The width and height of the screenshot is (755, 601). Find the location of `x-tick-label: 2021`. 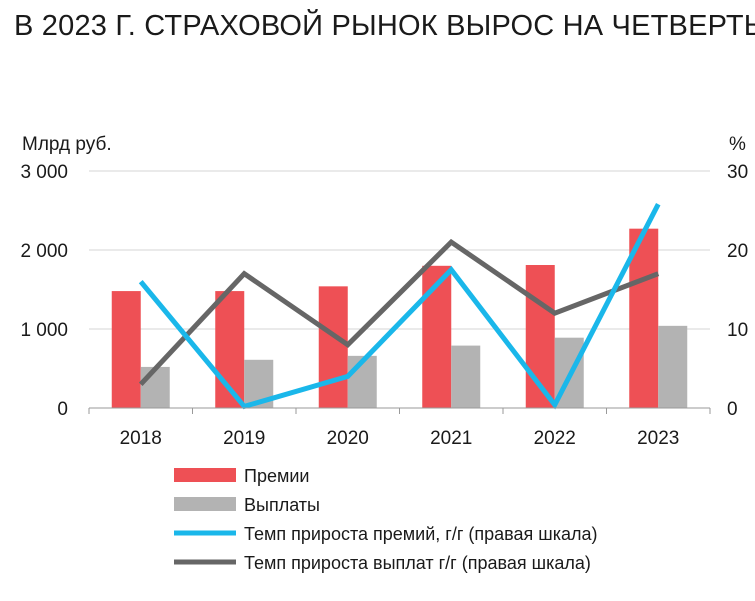

x-tick-label: 2021 is located at coordinates (451, 438).